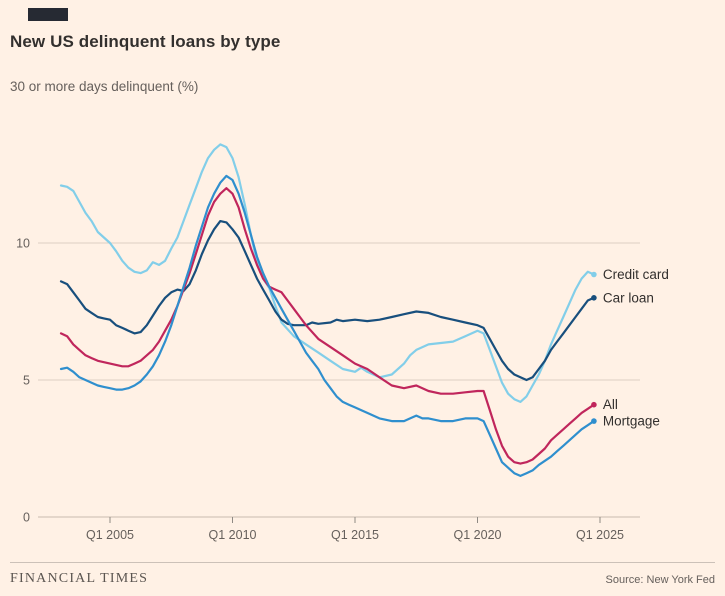  I want to click on series-label-mortgage: Mortgage, so click(631, 421).